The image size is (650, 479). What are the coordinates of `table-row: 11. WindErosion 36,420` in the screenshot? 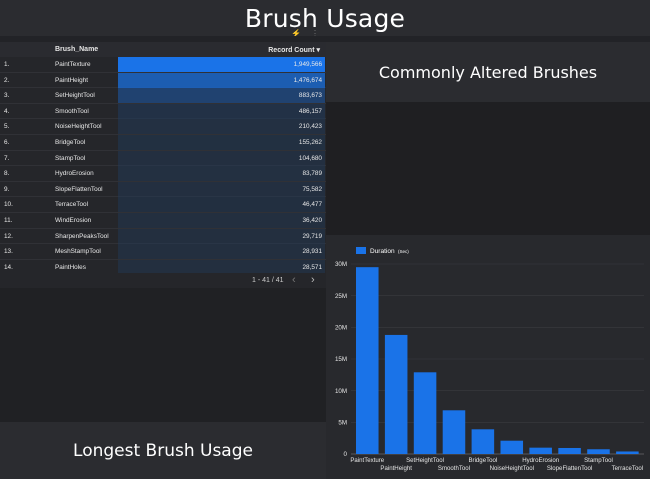 It's located at (163, 221).